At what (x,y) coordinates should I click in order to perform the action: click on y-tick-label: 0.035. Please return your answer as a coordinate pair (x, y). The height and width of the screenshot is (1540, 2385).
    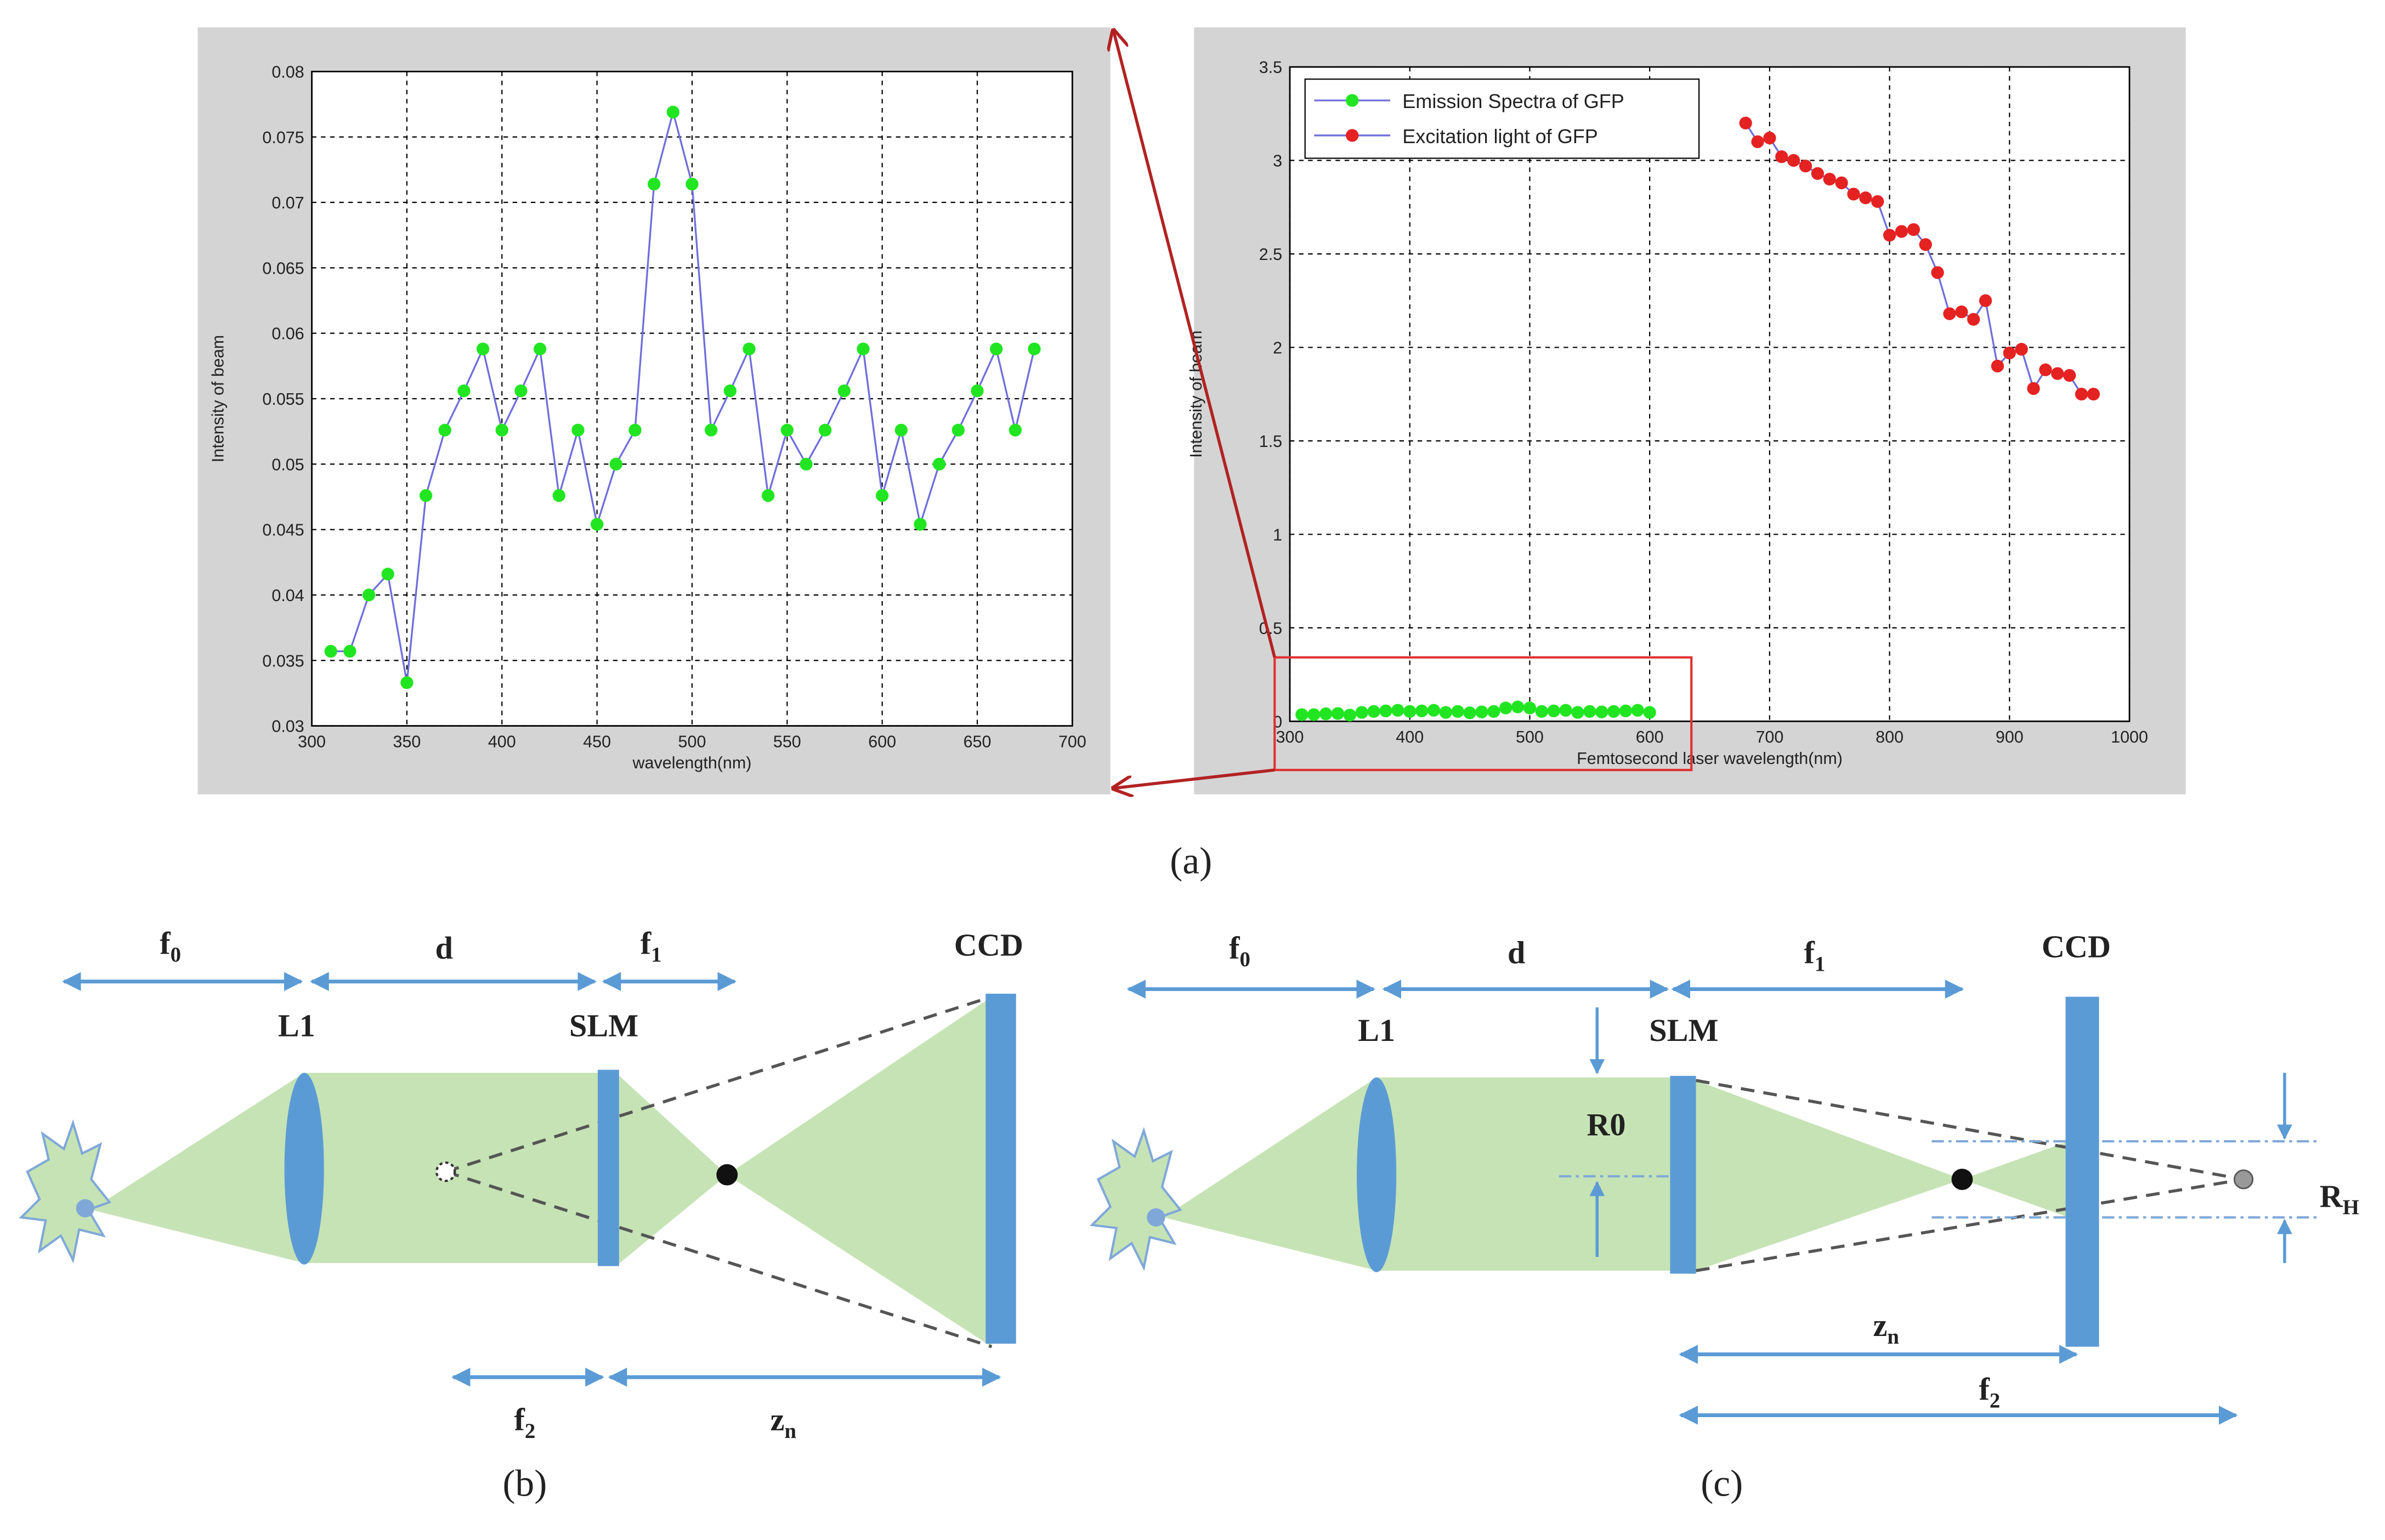
    Looking at the image, I should click on (283, 661).